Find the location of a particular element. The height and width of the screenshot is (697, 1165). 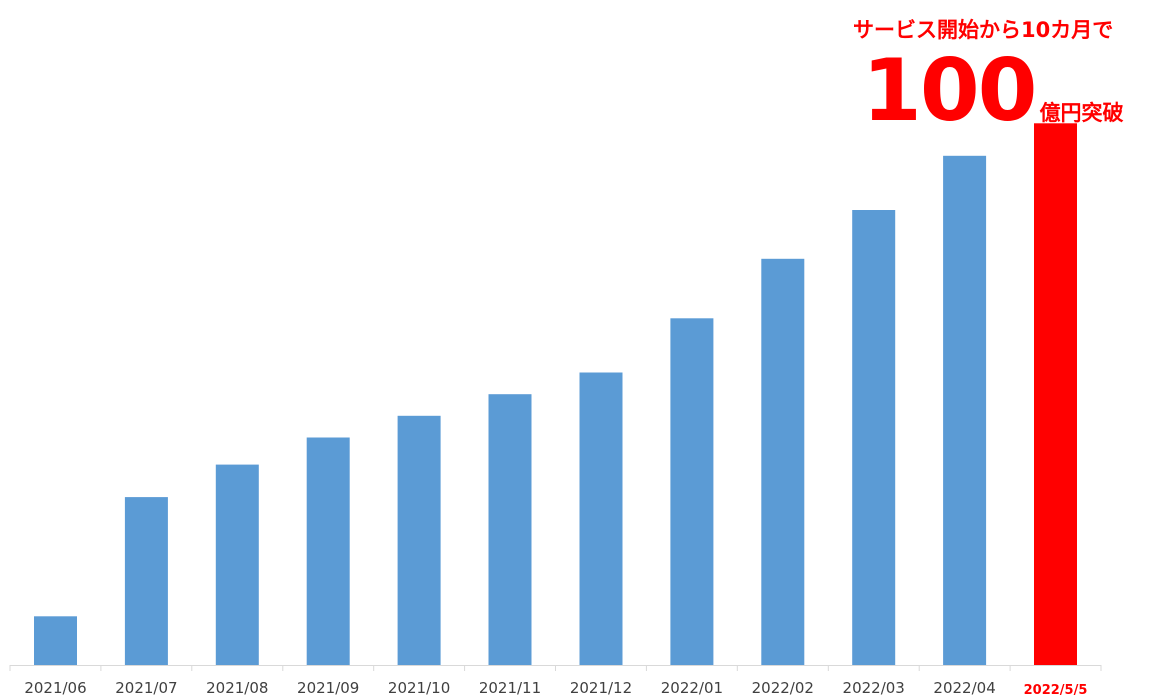

x-tick-label: 2022/02 is located at coordinates (783, 688).